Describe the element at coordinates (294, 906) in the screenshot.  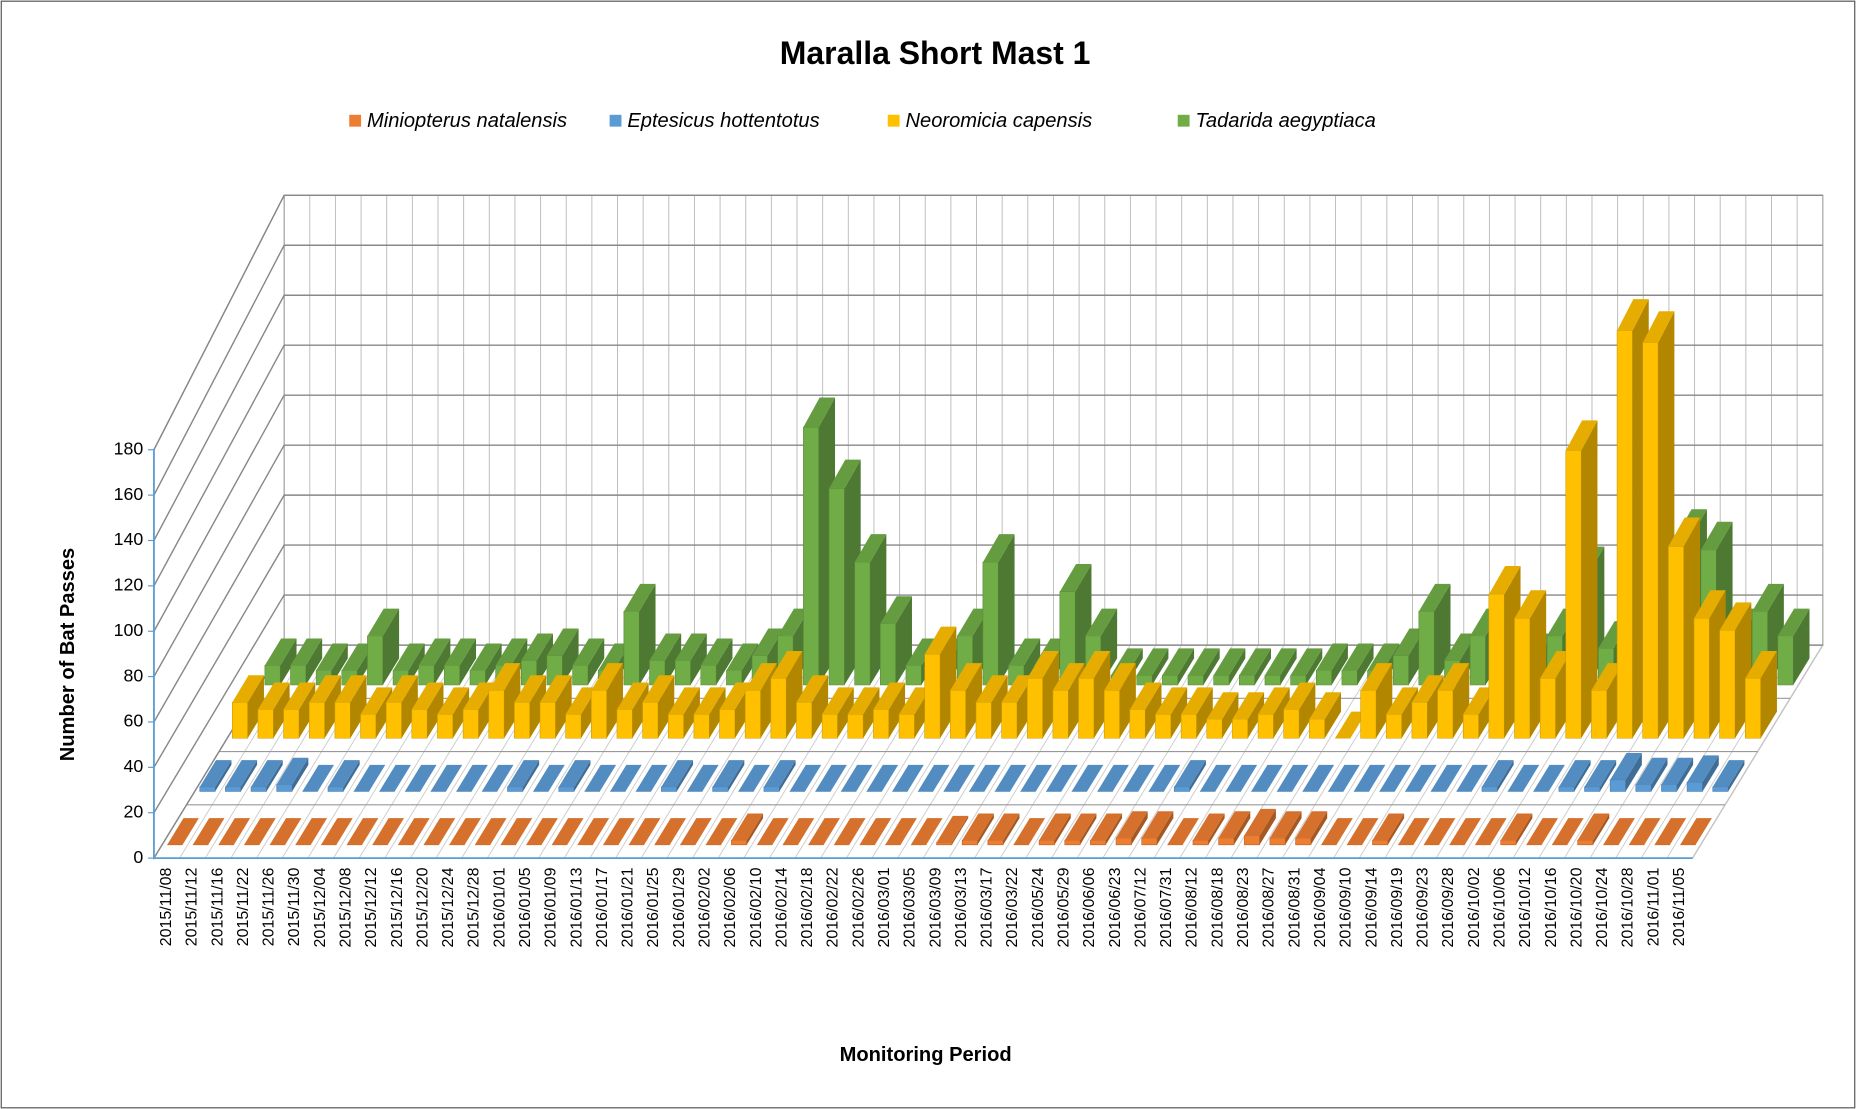
I see `x-tick-label: 2015/11/30` at that location.